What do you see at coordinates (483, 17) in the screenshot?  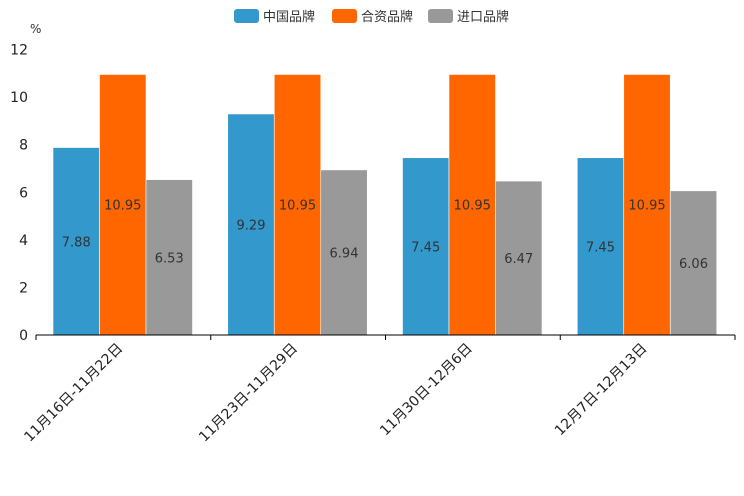 I see `legend-label: 进口品牌` at bounding box center [483, 17].